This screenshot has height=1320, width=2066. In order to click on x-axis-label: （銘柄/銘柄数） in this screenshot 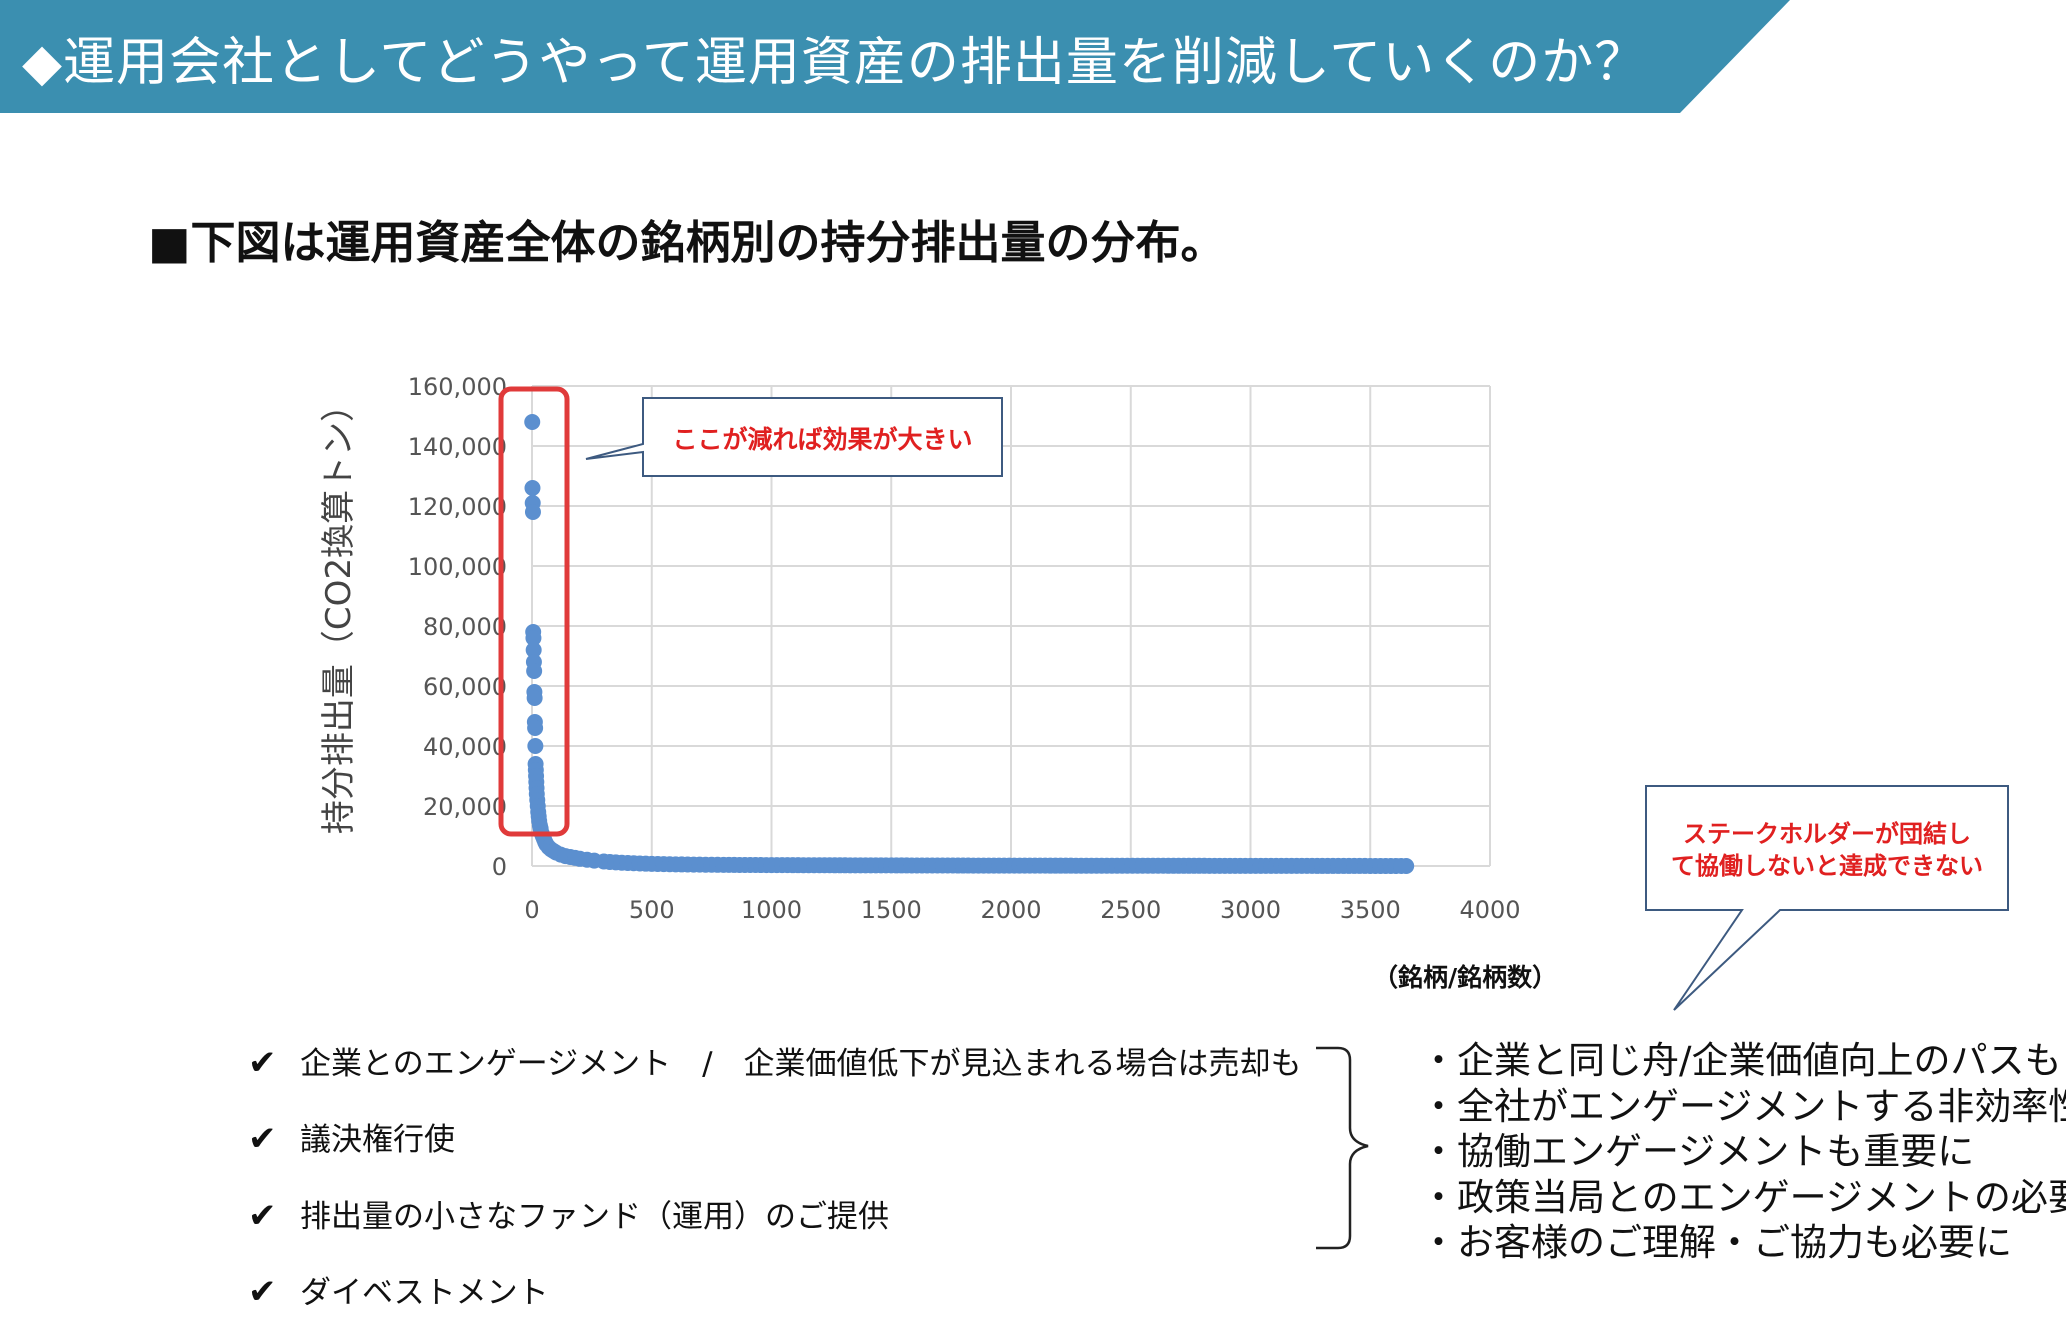, I will do `click(1465, 977)`.